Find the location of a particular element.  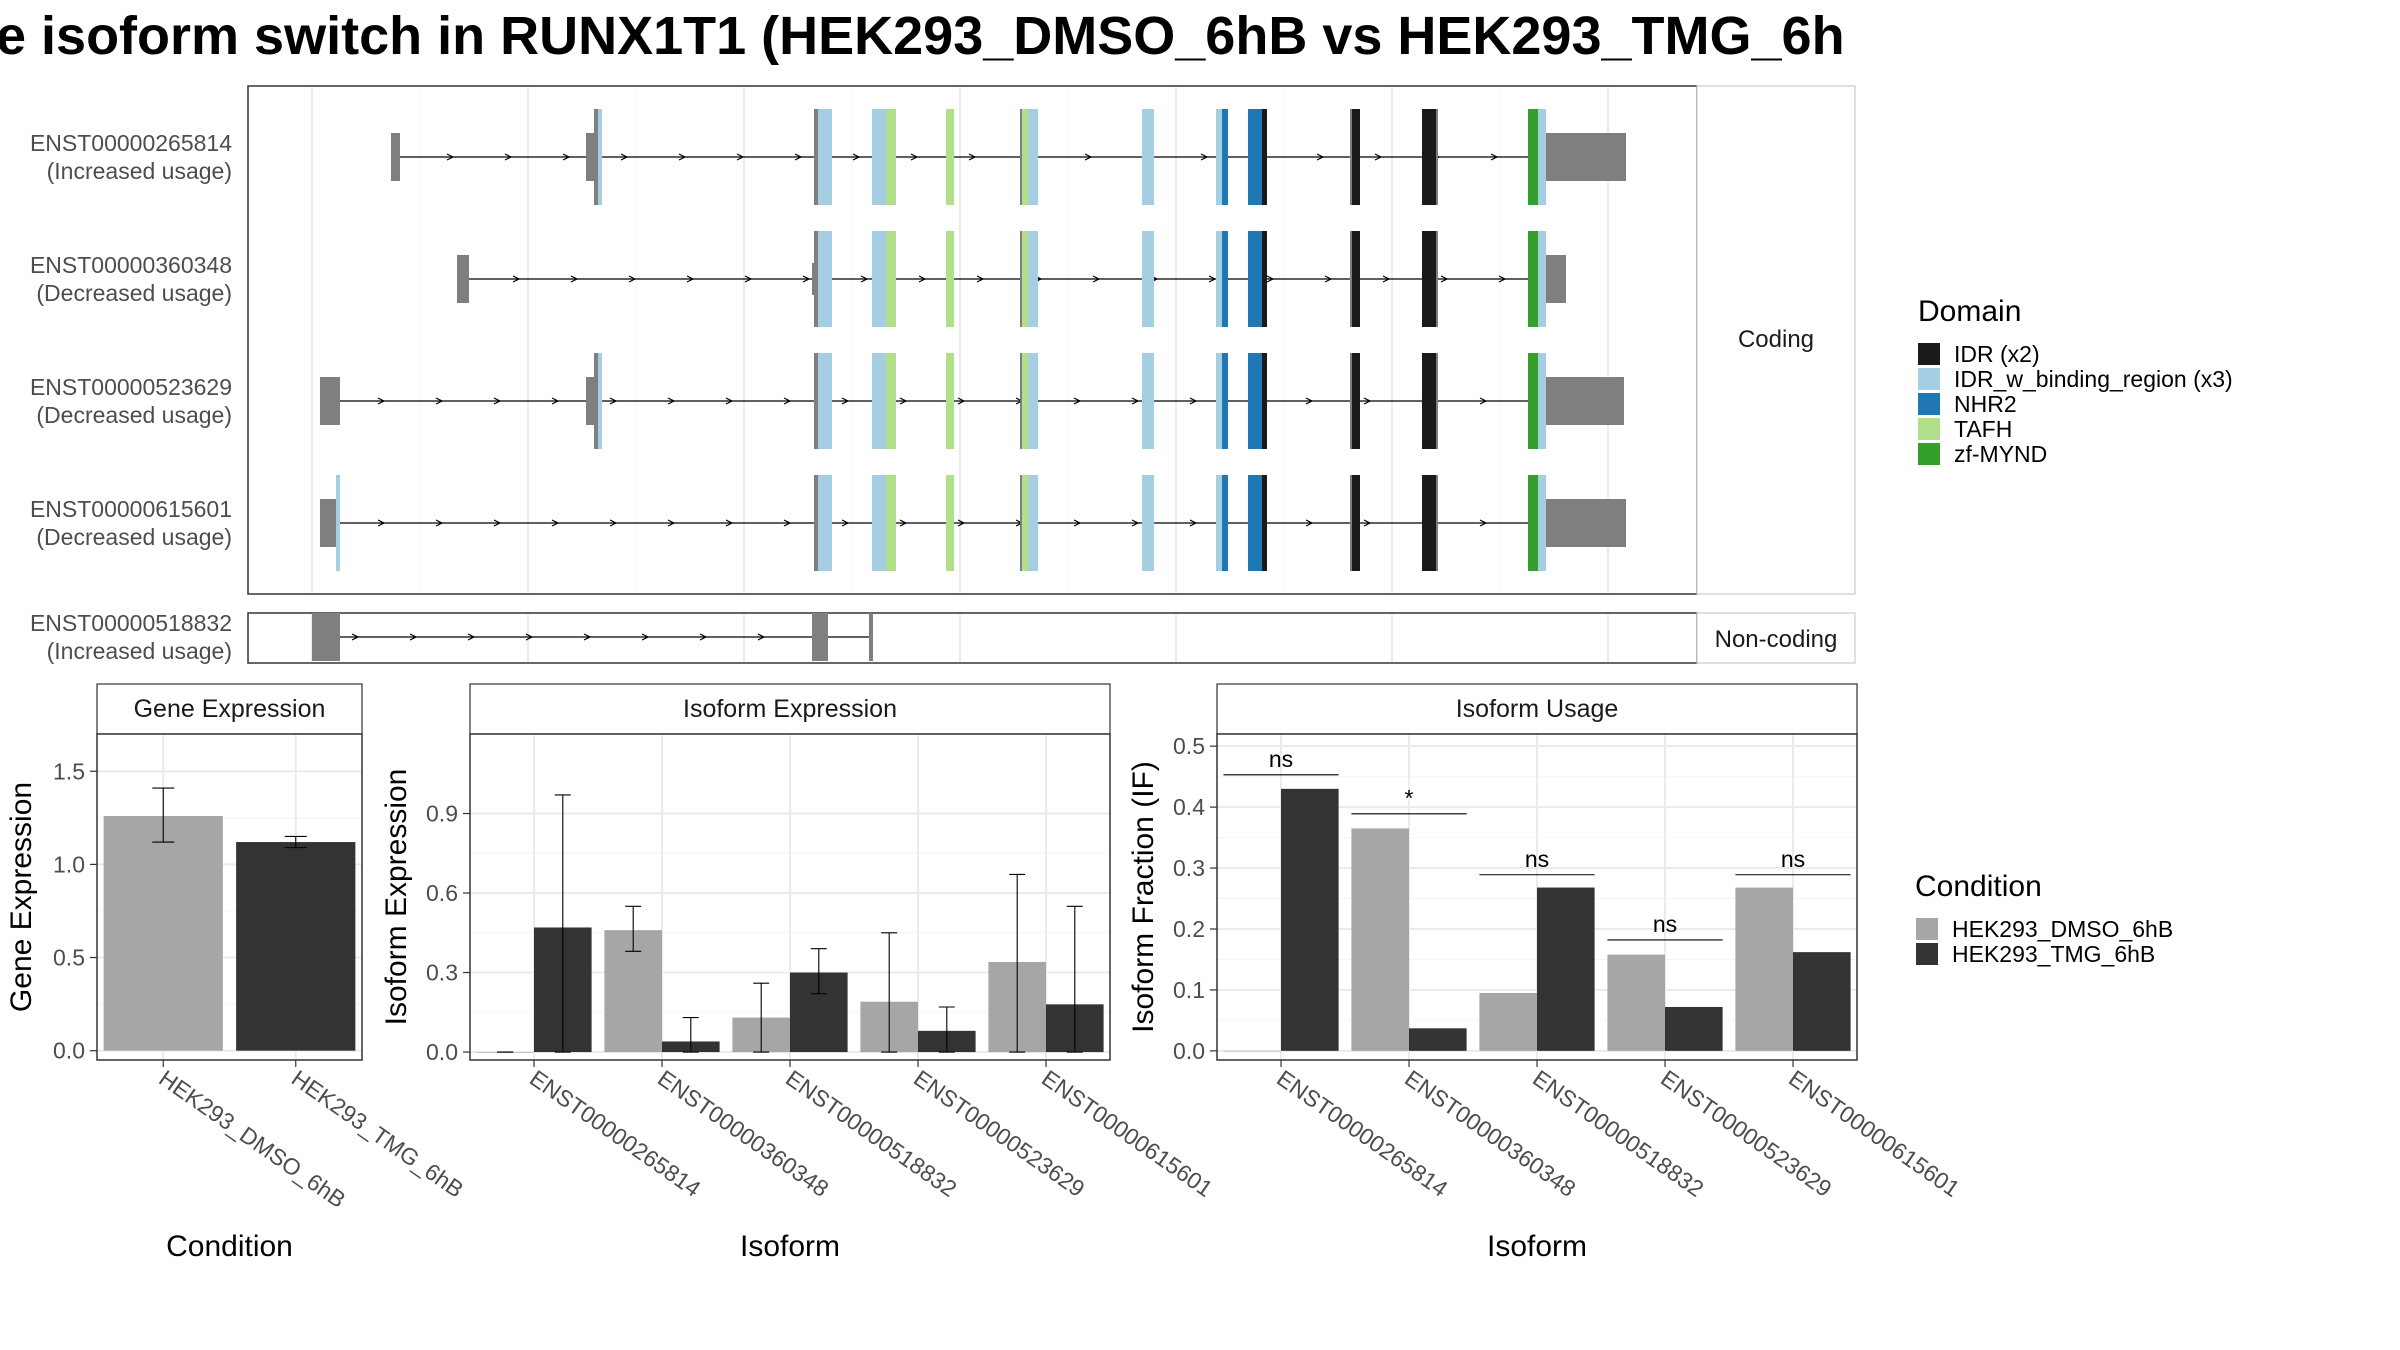

transcript-usage-label: (Decreased usage) is located at coordinates (134, 537).